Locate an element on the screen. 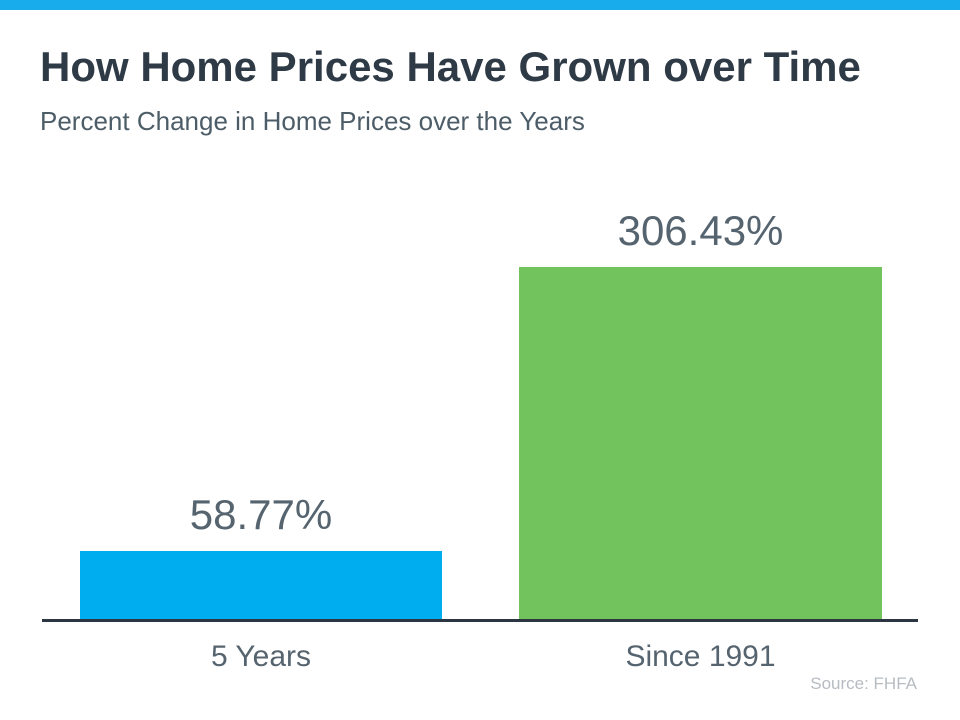 The image size is (960, 720). value-label-5-years: 58.77% is located at coordinates (261, 514).